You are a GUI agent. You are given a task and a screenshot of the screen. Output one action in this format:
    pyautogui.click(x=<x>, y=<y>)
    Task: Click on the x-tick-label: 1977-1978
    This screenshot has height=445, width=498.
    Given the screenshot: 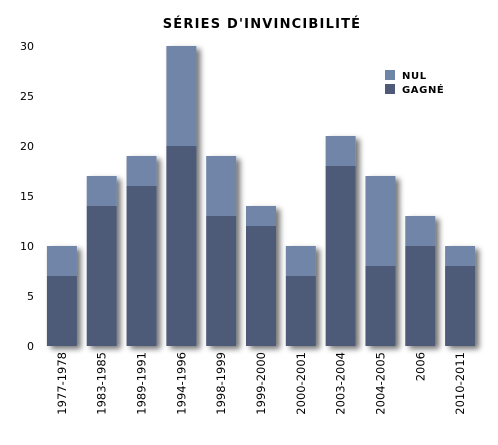 What is the action you would take?
    pyautogui.click(x=62, y=383)
    